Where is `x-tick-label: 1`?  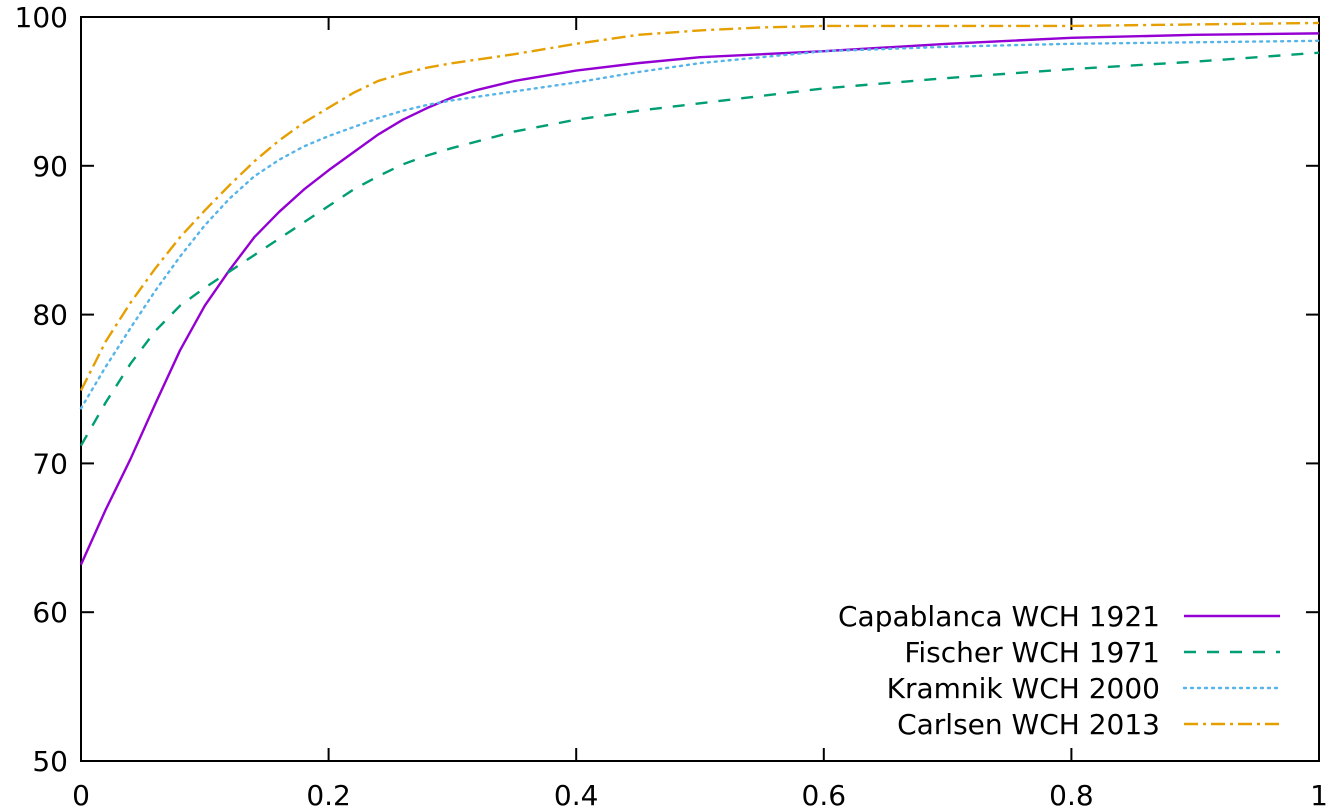 x-tick-label: 1 is located at coordinates (1319, 795).